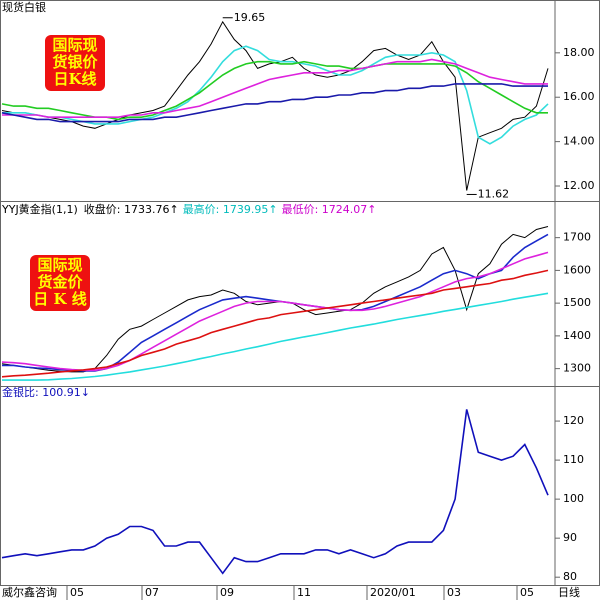 The image size is (600, 600). I want to click on y-tick-label: 14.00, so click(579, 141).